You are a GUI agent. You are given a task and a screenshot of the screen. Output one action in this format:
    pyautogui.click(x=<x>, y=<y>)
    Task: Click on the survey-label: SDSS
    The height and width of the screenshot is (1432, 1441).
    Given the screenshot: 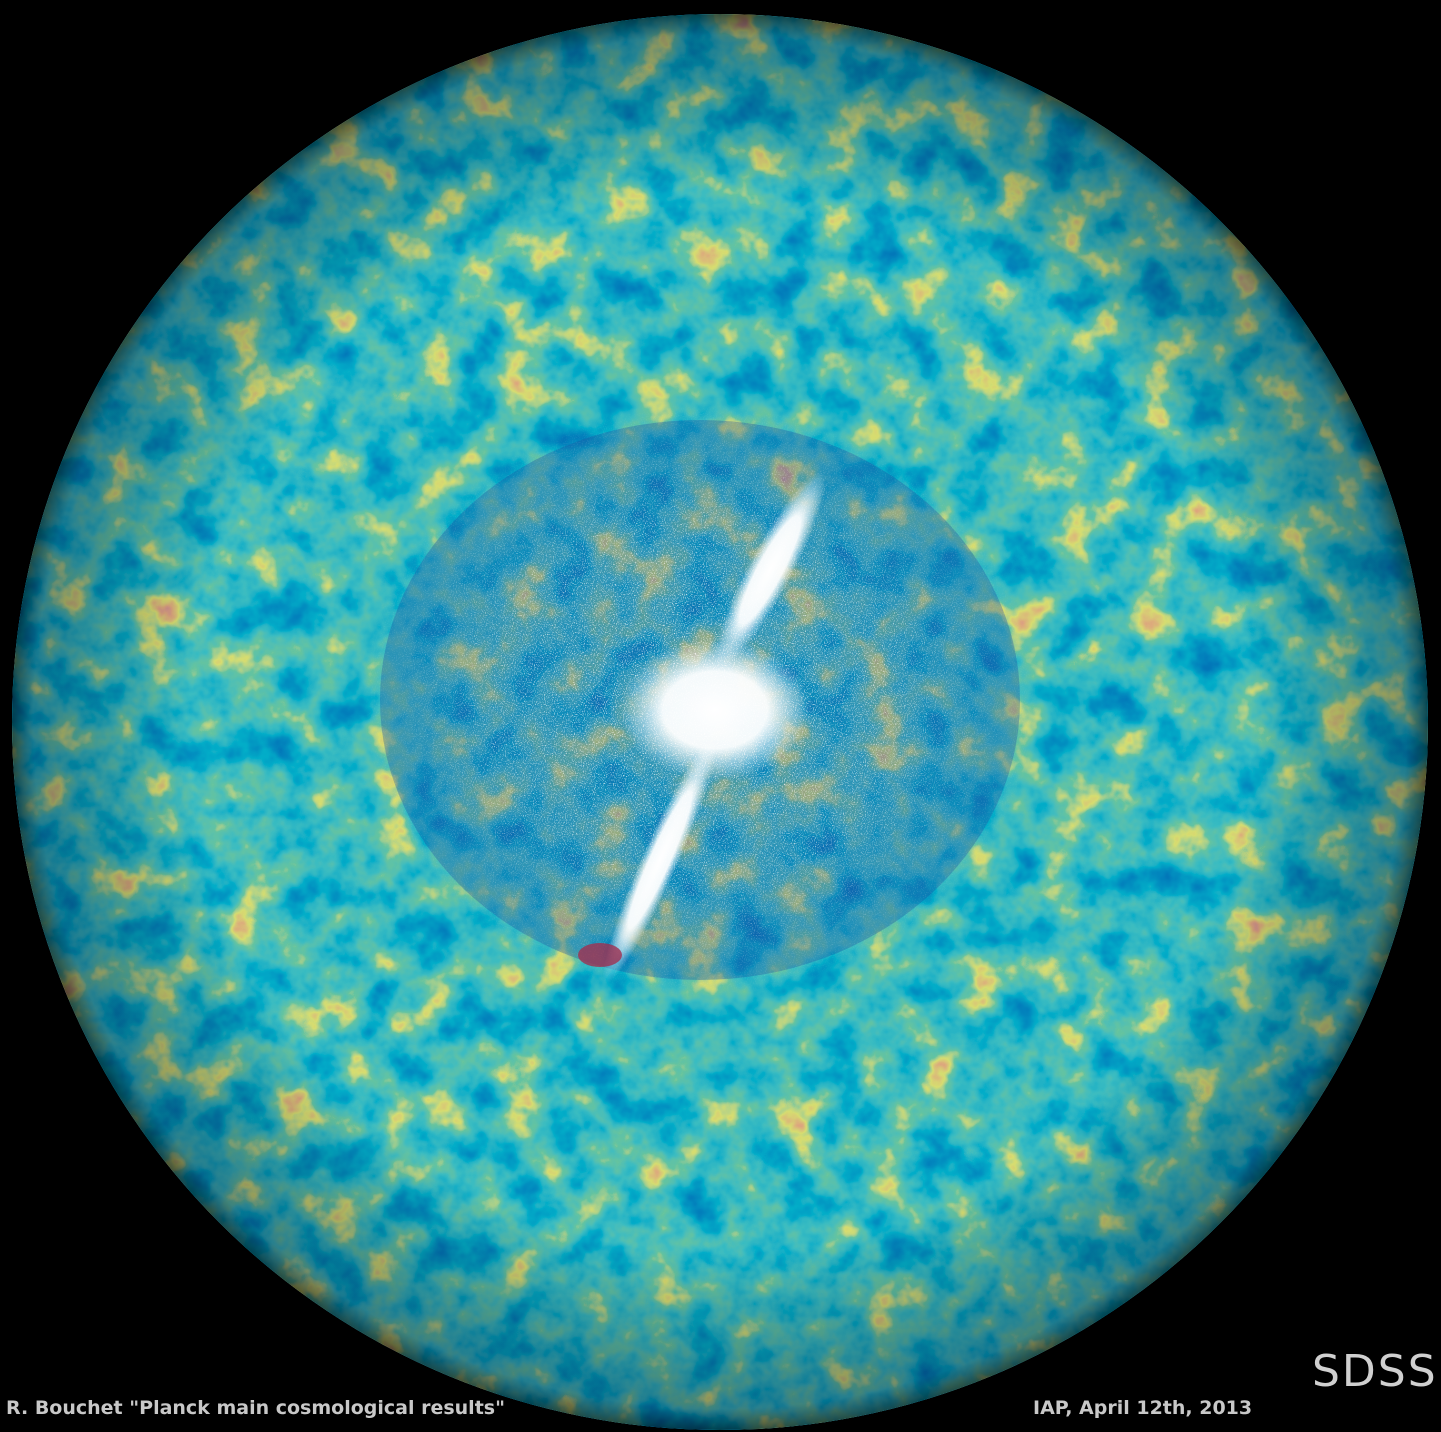 What is the action you would take?
    pyautogui.click(x=1375, y=1371)
    